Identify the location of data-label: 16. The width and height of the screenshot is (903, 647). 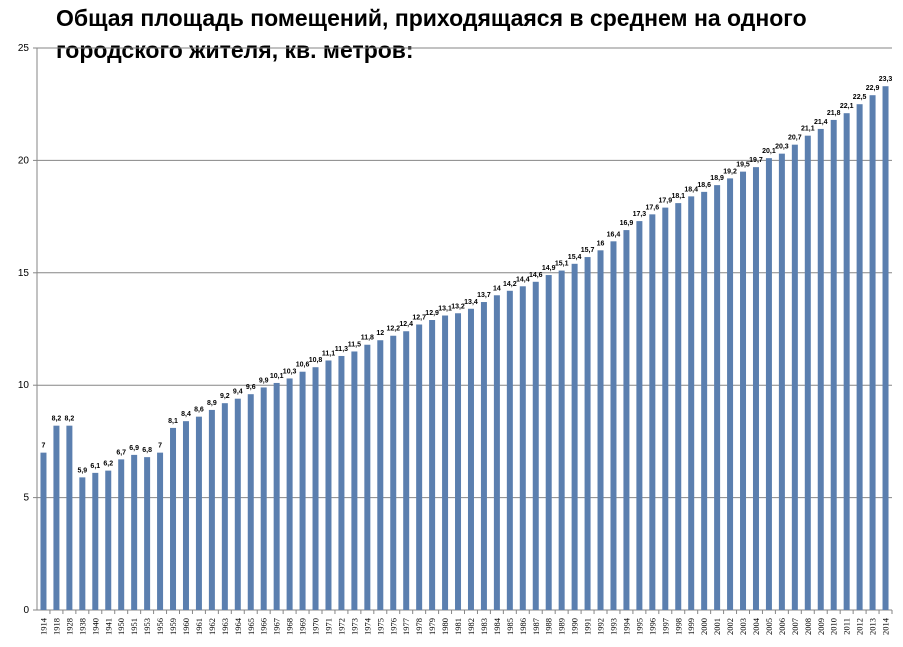
(601, 243).